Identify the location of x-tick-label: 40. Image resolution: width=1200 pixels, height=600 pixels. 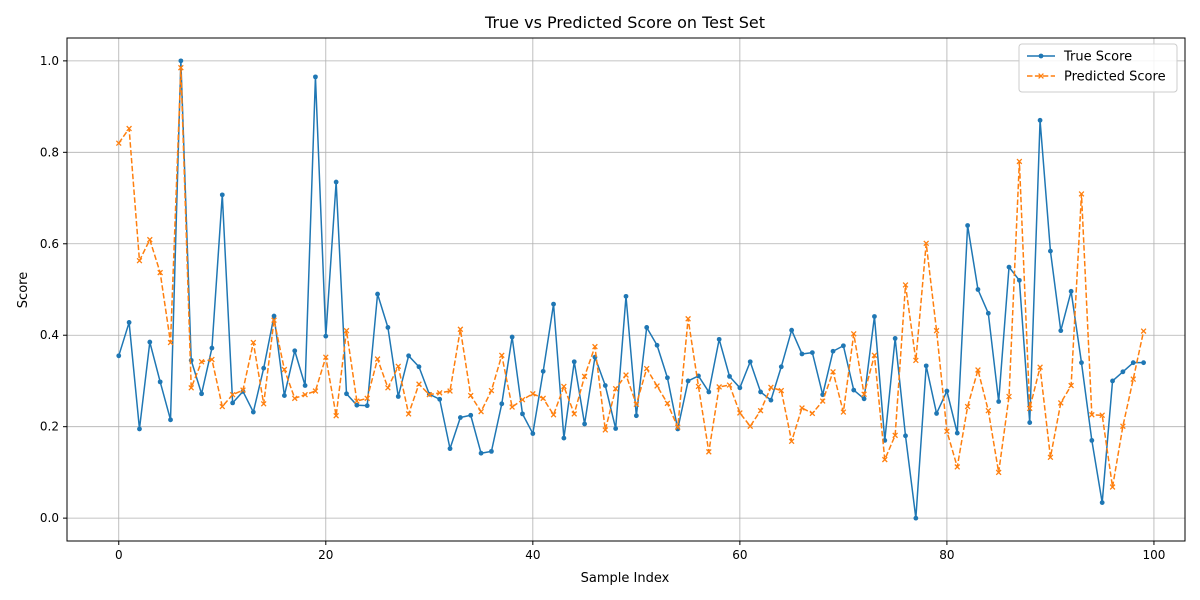
(532, 555).